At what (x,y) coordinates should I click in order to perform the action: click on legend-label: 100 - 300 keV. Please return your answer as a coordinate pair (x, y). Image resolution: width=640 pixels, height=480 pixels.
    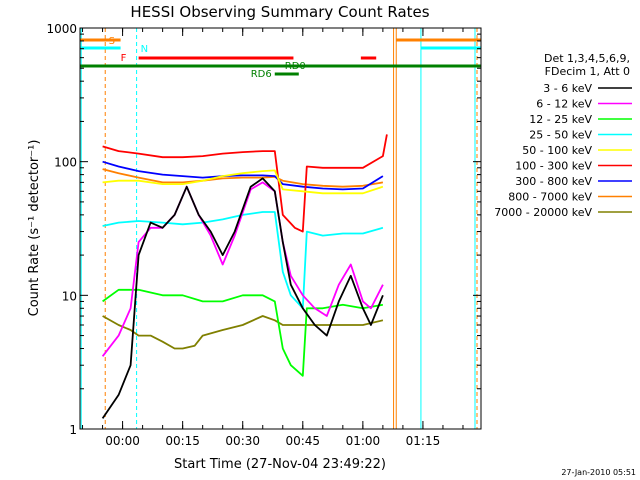
    Looking at the image, I should click on (553, 166).